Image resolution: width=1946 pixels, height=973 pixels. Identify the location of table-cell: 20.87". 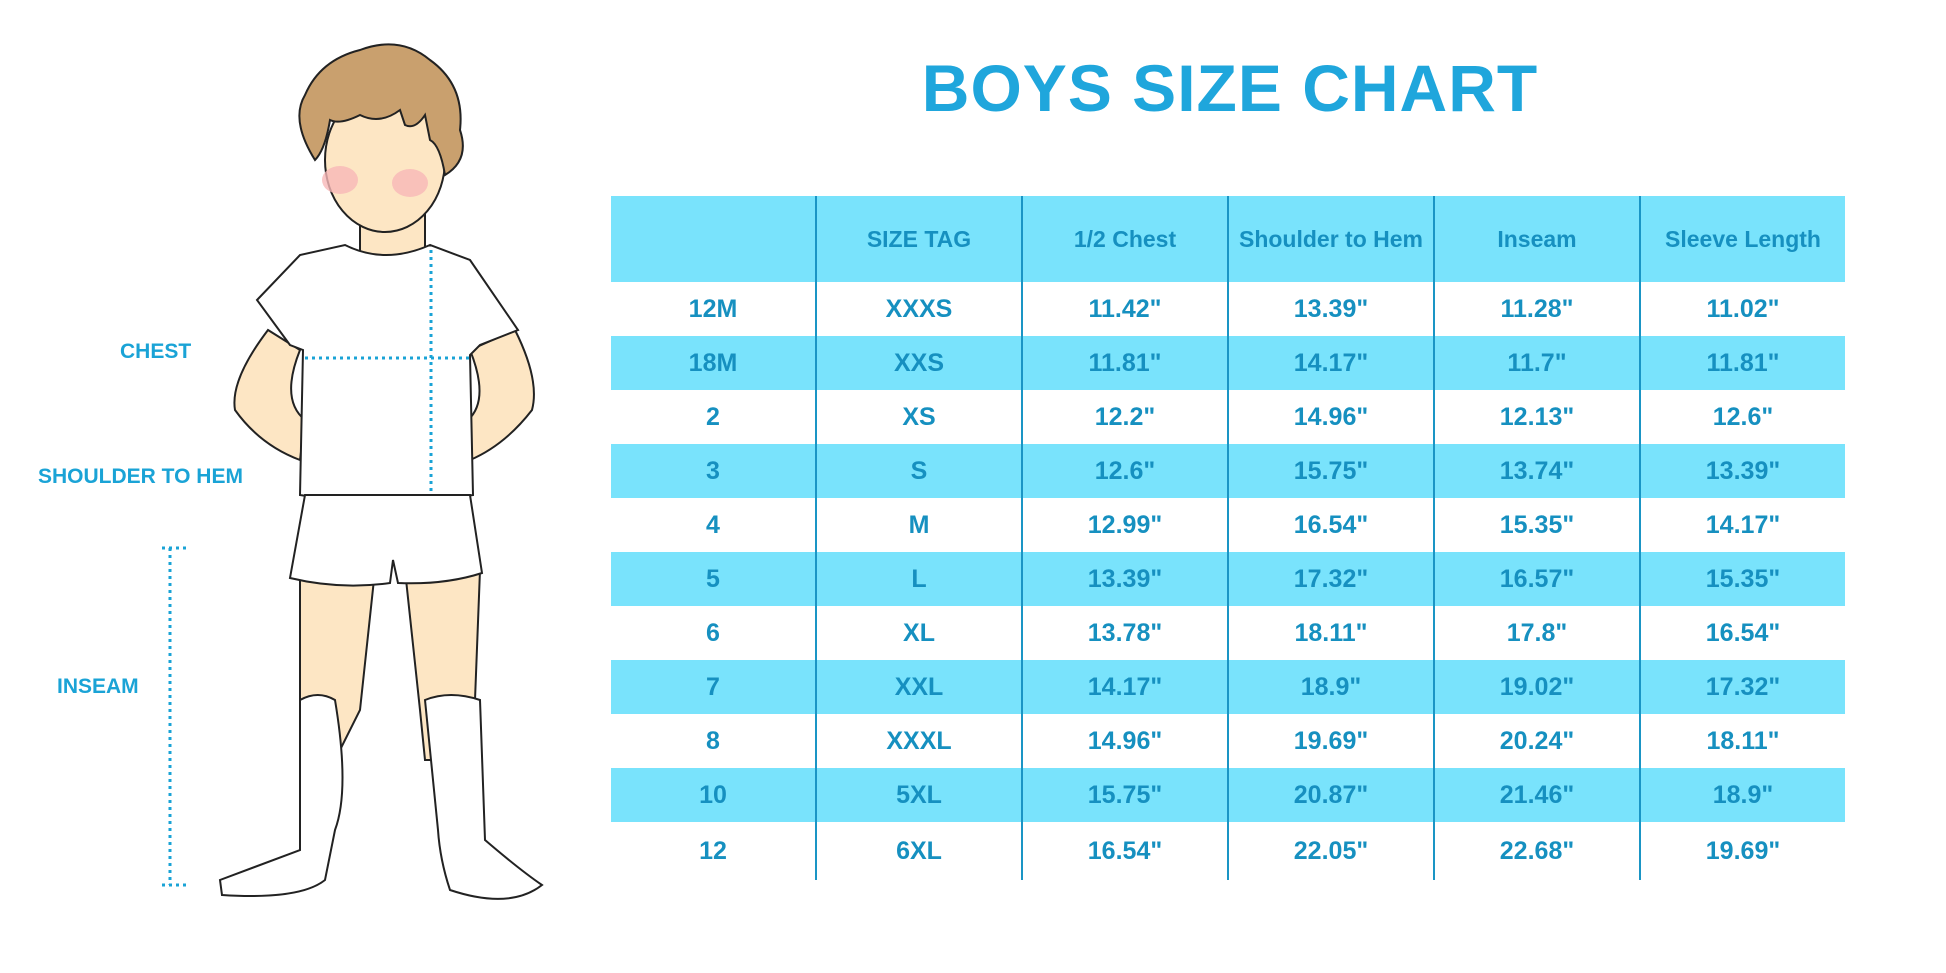
(1330, 795).